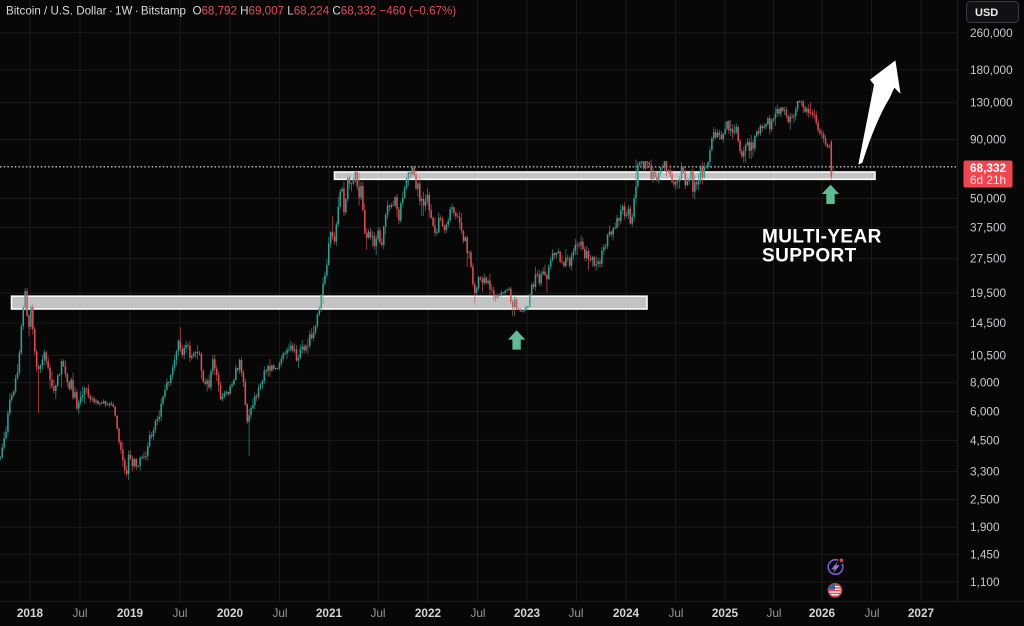 Image resolution: width=1024 pixels, height=626 pixels. What do you see at coordinates (988, 323) in the screenshot?
I see `svg-text: 14,500` at bounding box center [988, 323].